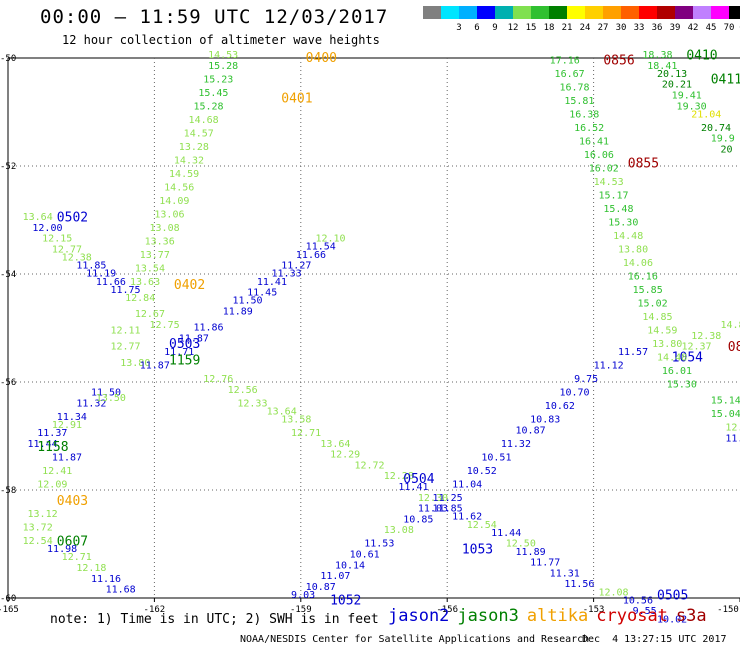 Image resolution: width=740 pixels, height=650 pixels. What do you see at coordinates (214, 17) in the screenshot?
I see `page-title: 00:00 — 11:59 UTC 12/03/2017` at bounding box center [214, 17].